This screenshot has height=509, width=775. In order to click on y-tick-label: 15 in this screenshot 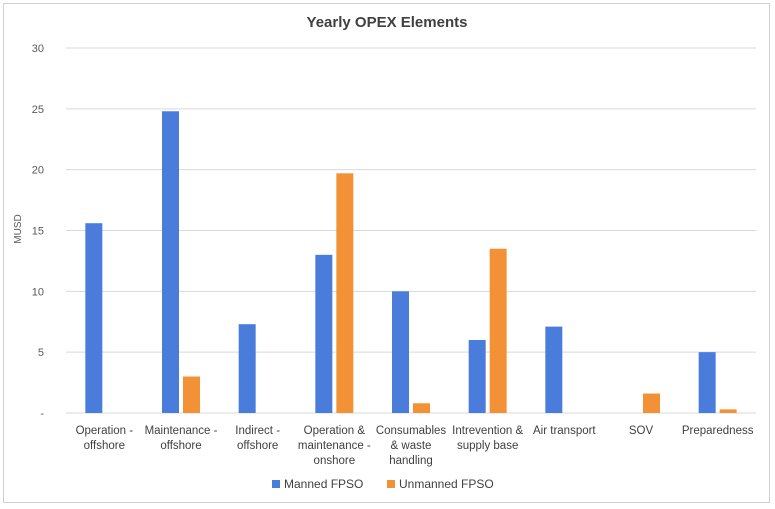, I will do `click(38, 232)`.